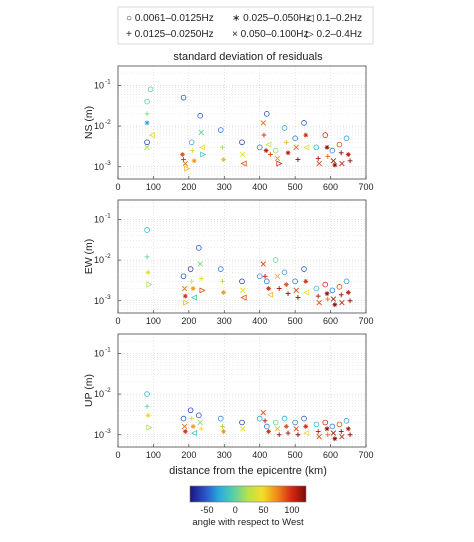 The height and width of the screenshot is (542, 474). Describe the element at coordinates (330, 321) in the screenshot. I see `x-tick-label: 600` at that location.